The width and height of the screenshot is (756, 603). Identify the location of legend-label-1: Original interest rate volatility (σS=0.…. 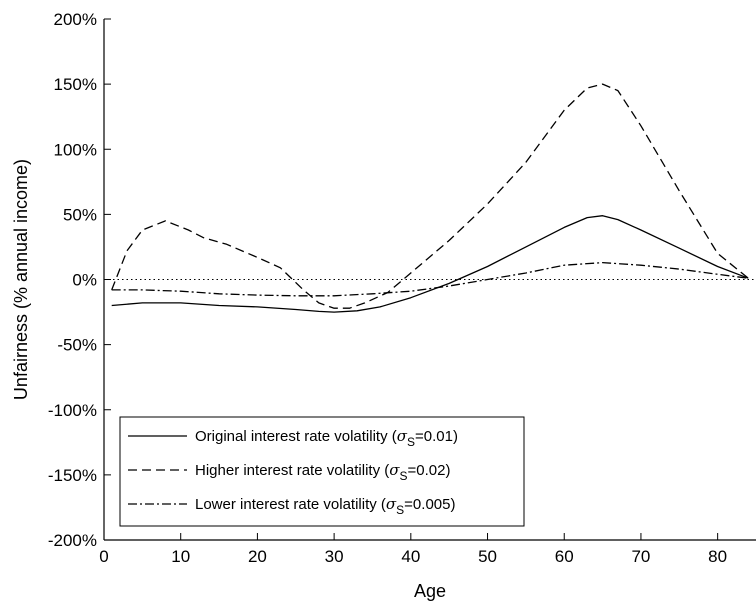
(326, 438).